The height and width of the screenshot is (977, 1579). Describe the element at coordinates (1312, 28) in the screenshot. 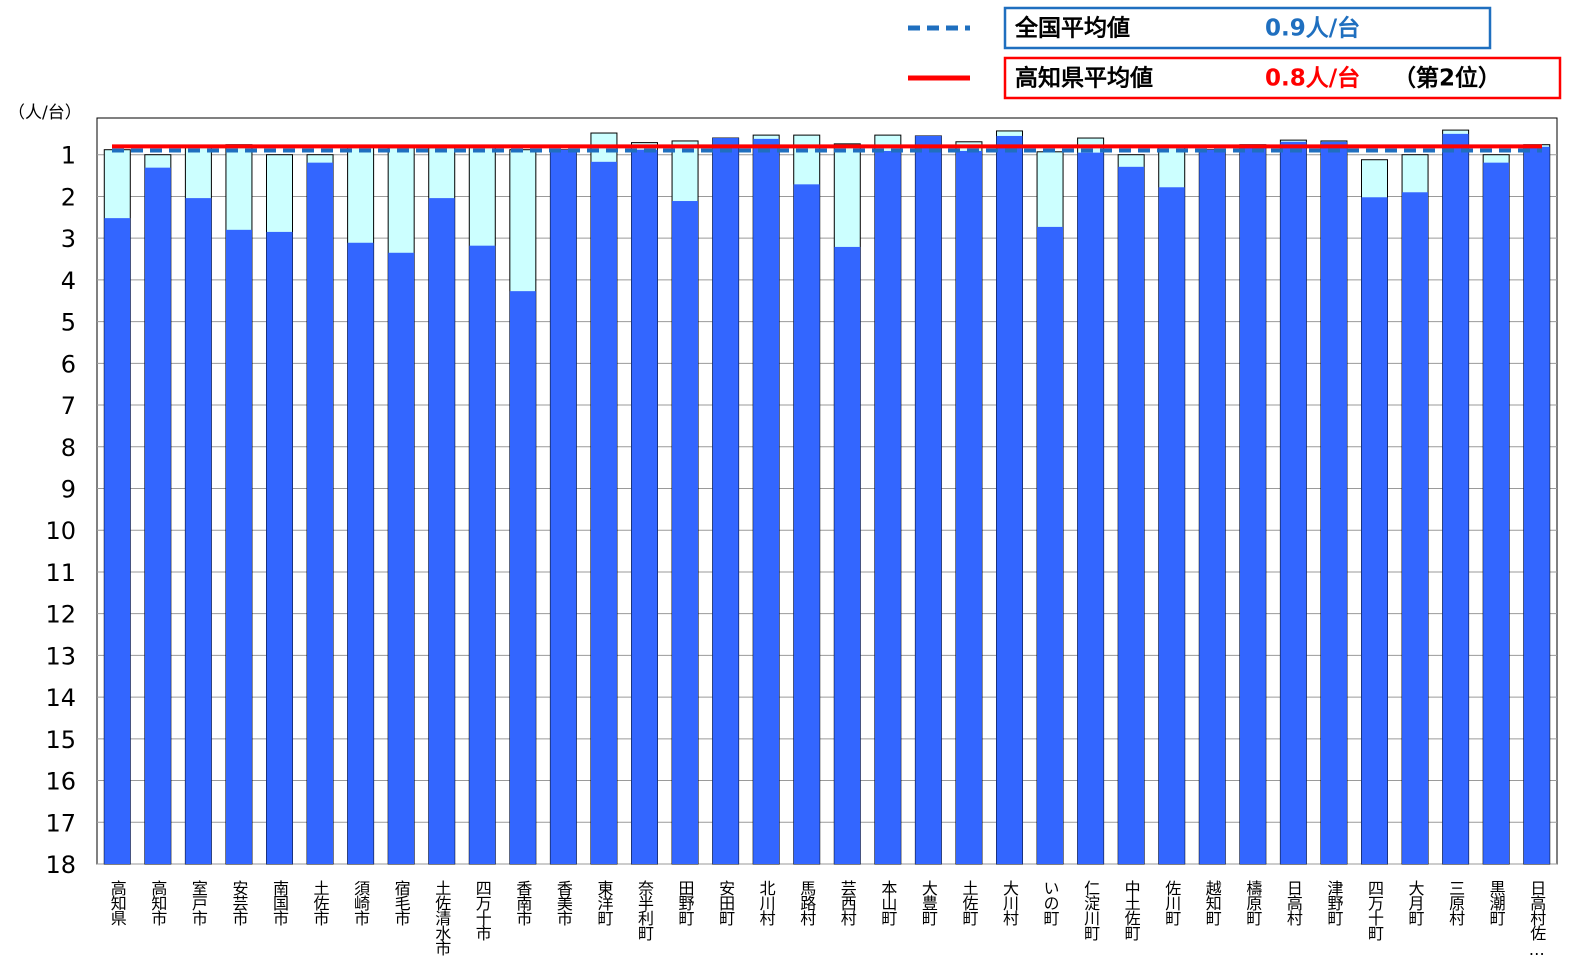

I see `legend-value: 0.9人/台` at that location.